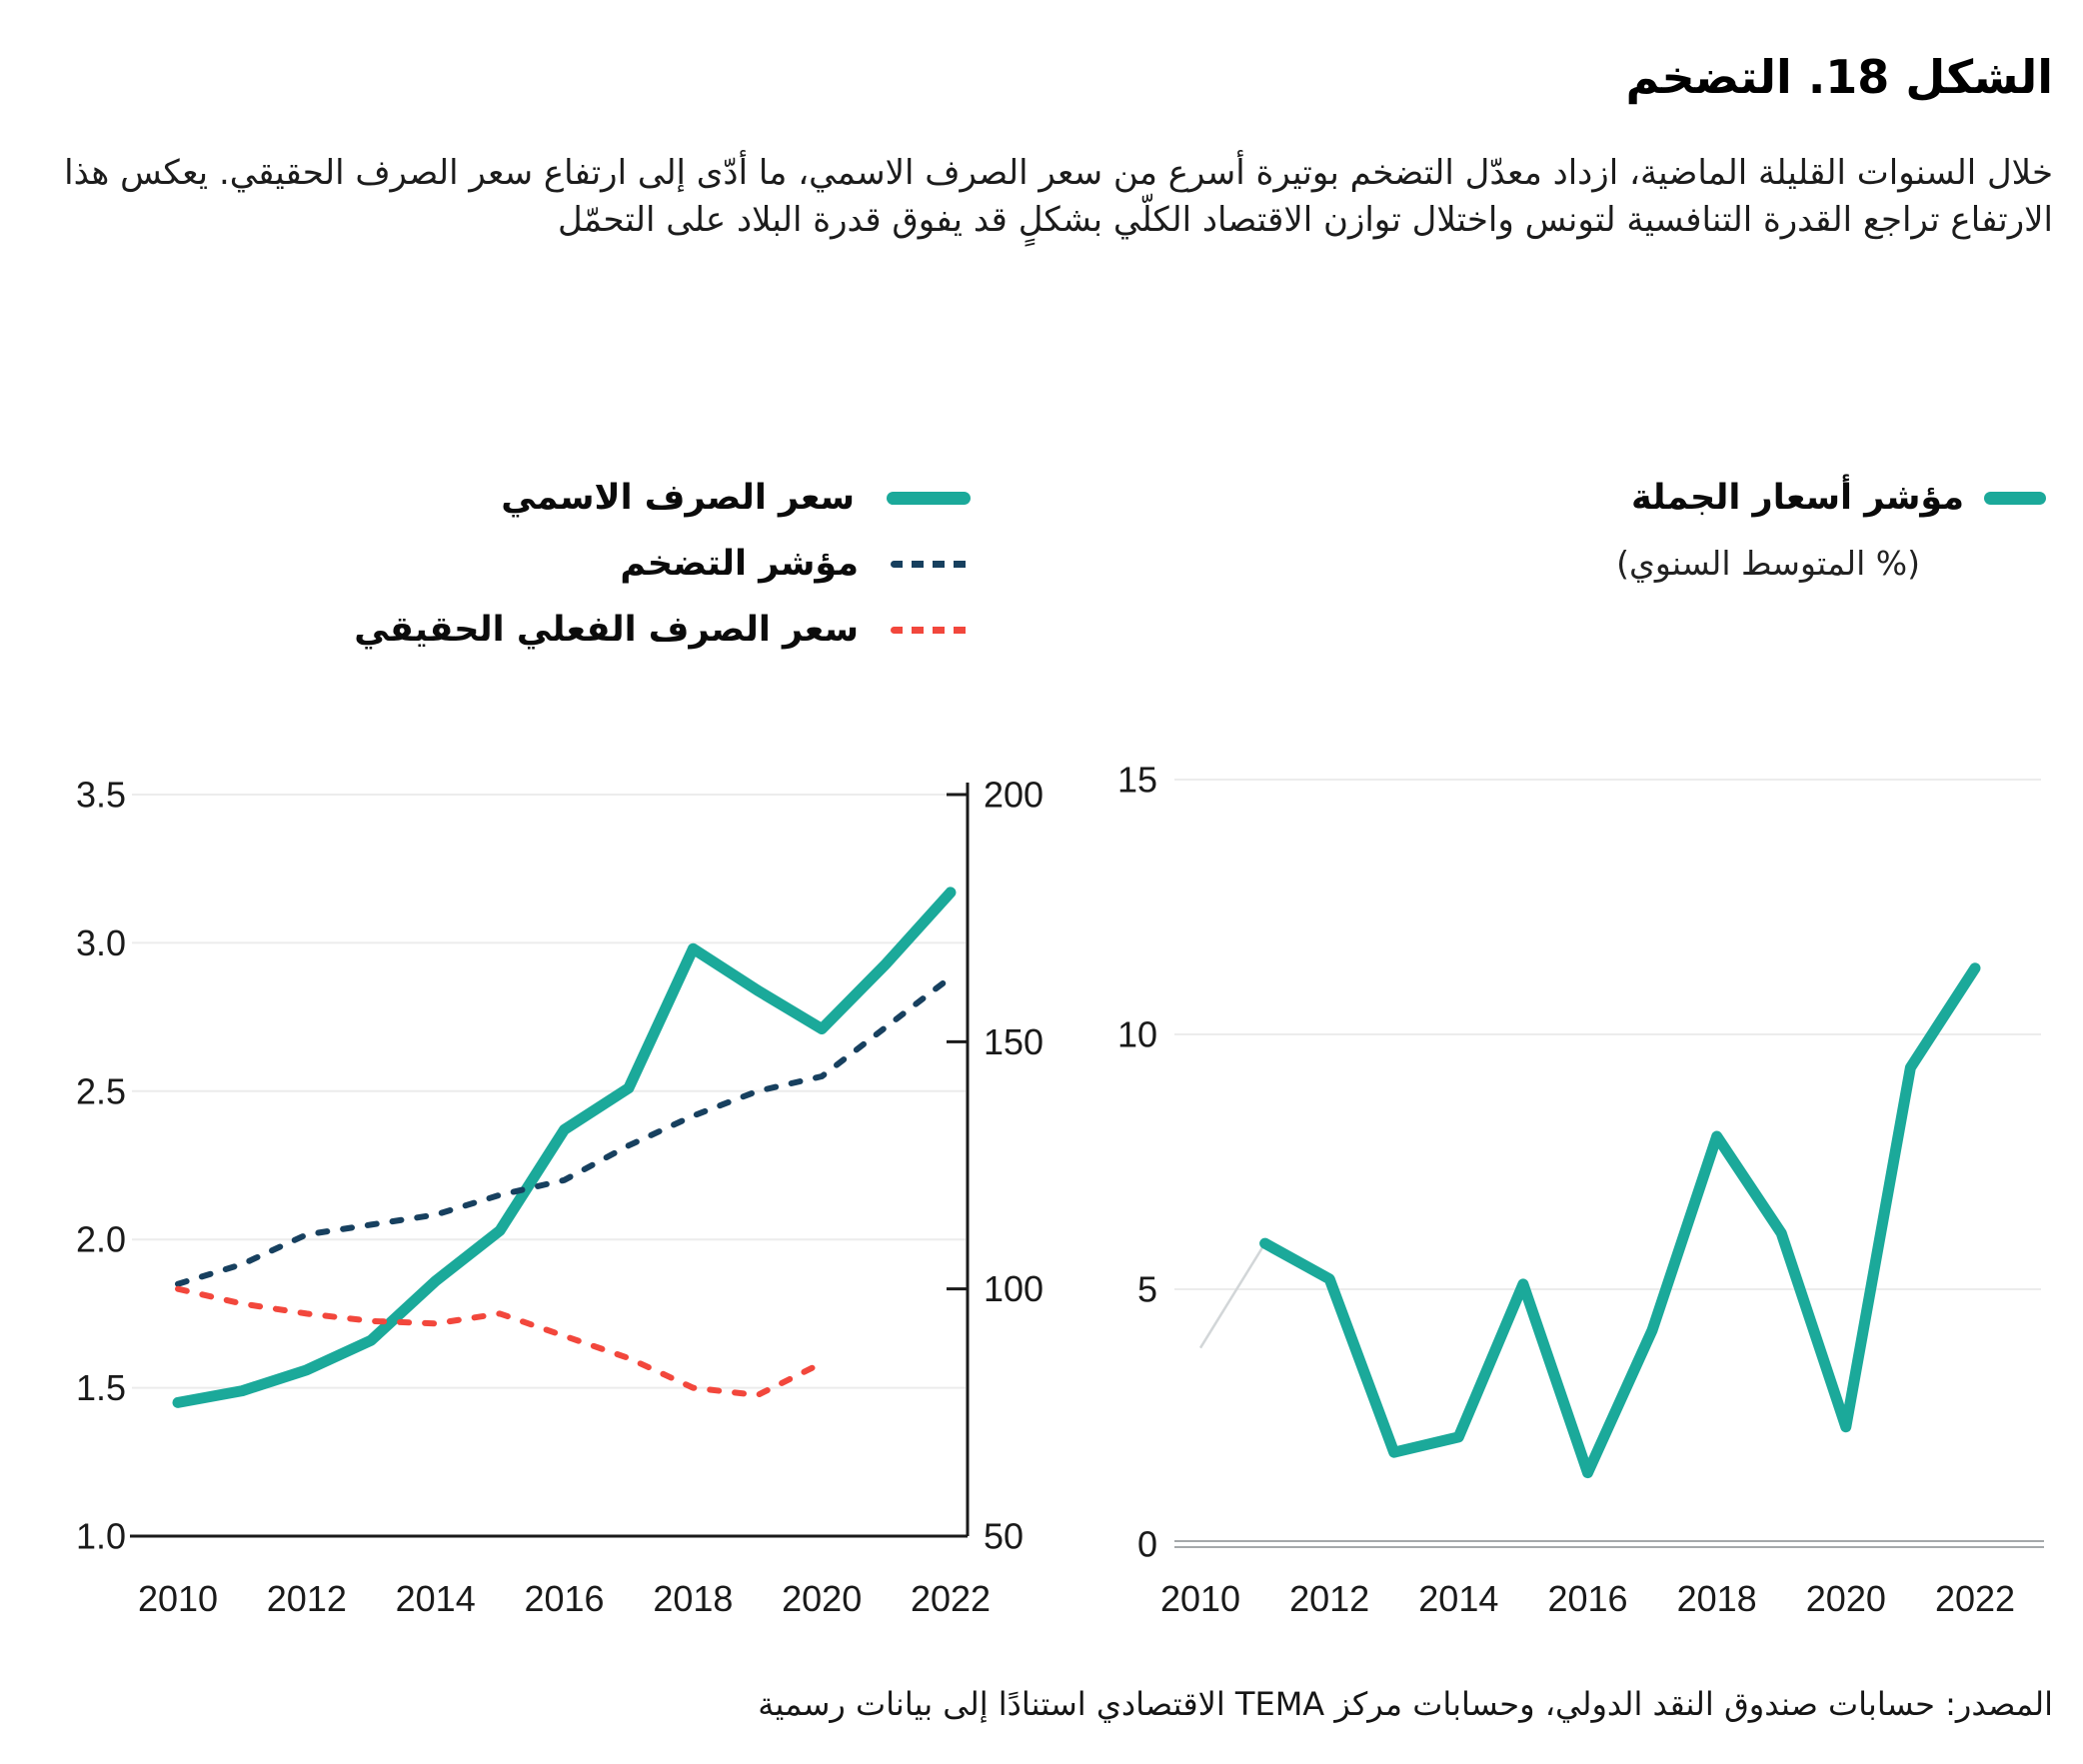 The width and height of the screenshot is (2083, 1764). What do you see at coordinates (929, 499) in the screenshot?
I see `nominal-rate-line-swatch` at bounding box center [929, 499].